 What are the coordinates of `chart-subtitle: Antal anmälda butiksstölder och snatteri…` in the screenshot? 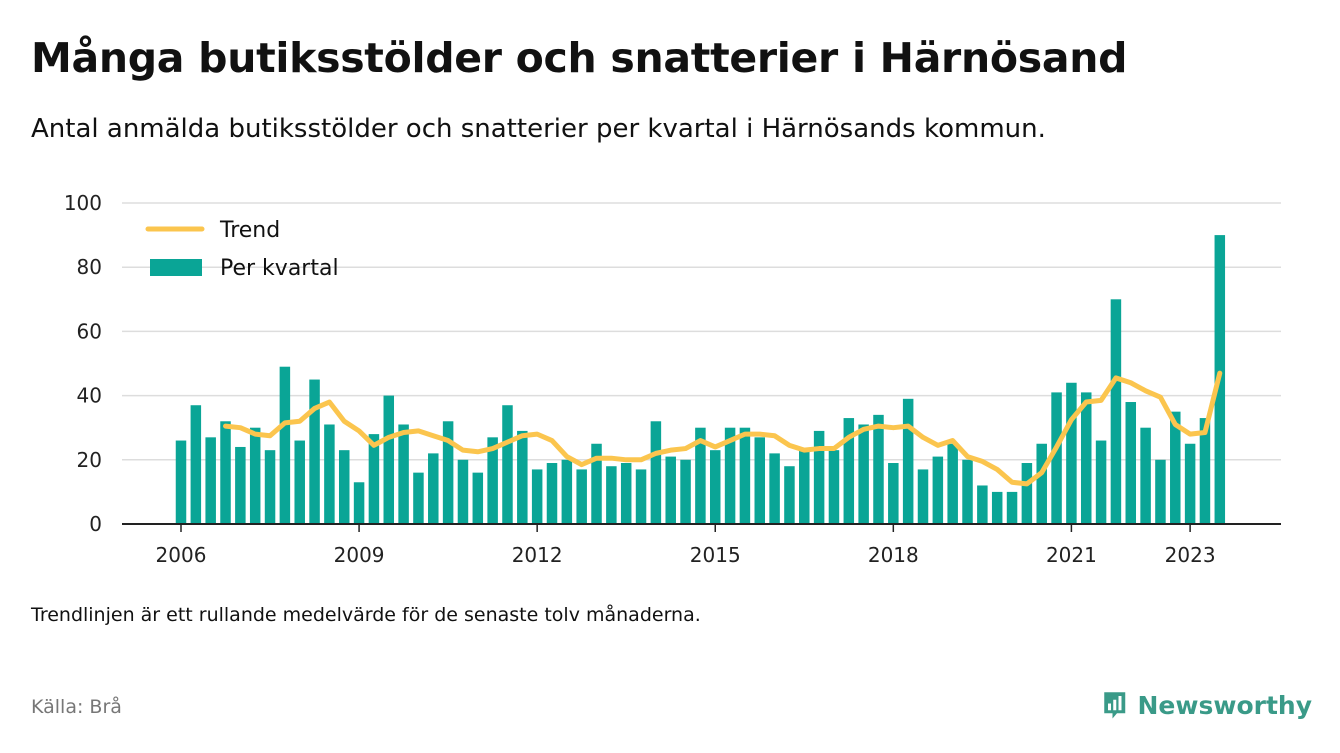 It's located at (538, 129).